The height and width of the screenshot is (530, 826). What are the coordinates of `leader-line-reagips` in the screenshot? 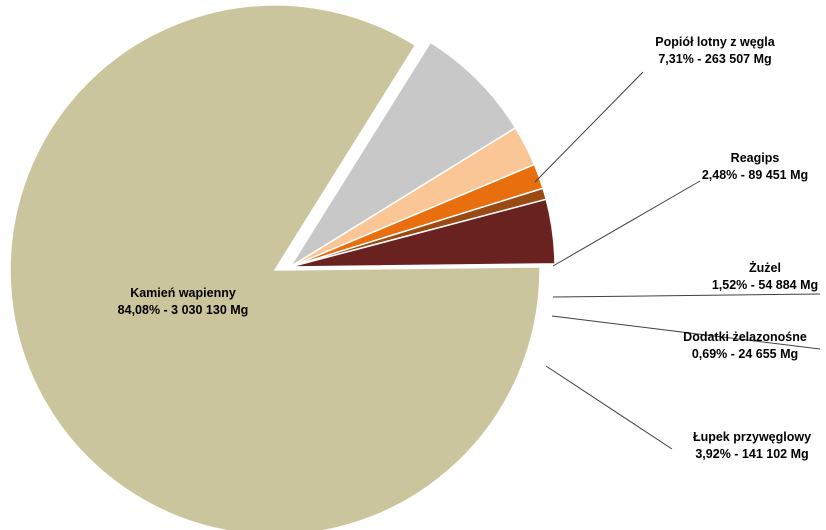 It's located at (626, 223).